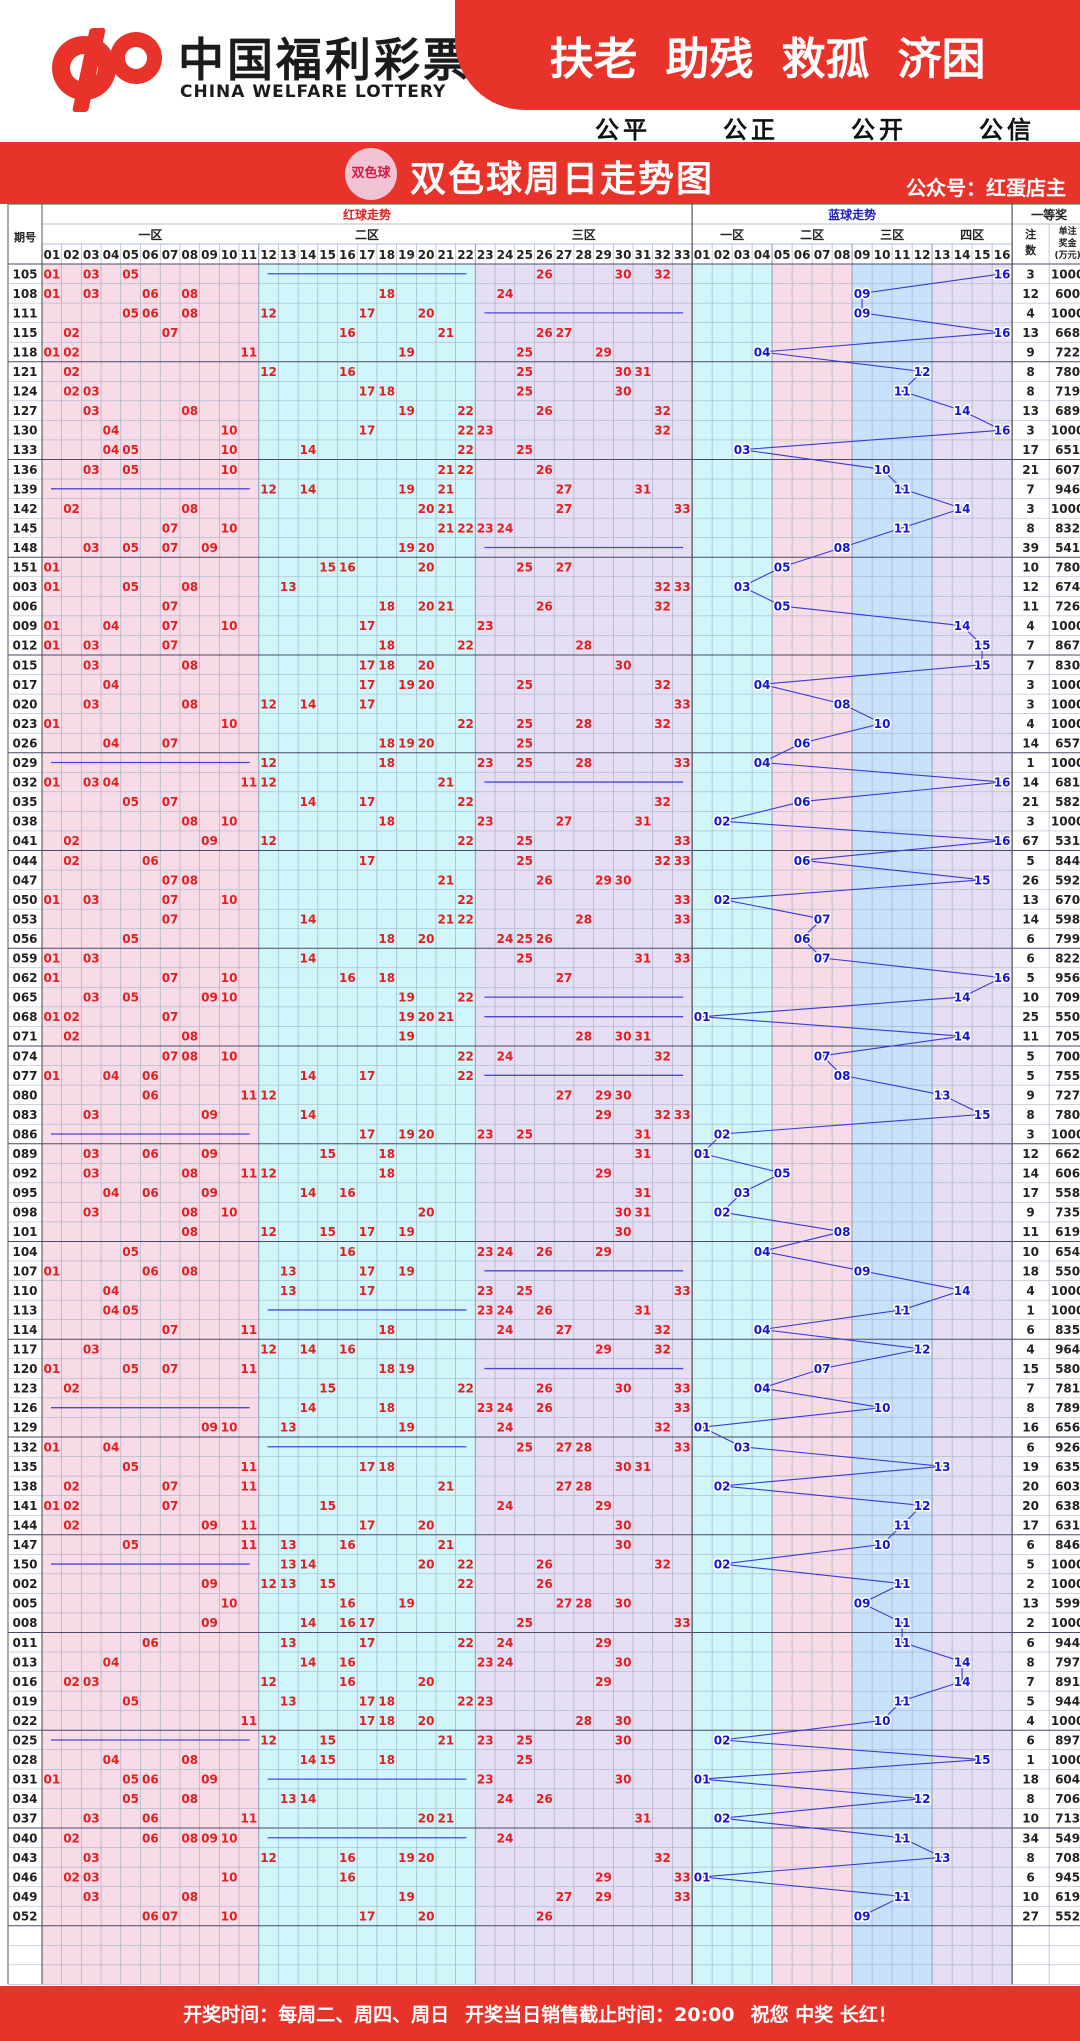 The image size is (1080, 2041). Describe the element at coordinates (802, 255) in the screenshot. I see `blue-number-tick: 06` at that location.